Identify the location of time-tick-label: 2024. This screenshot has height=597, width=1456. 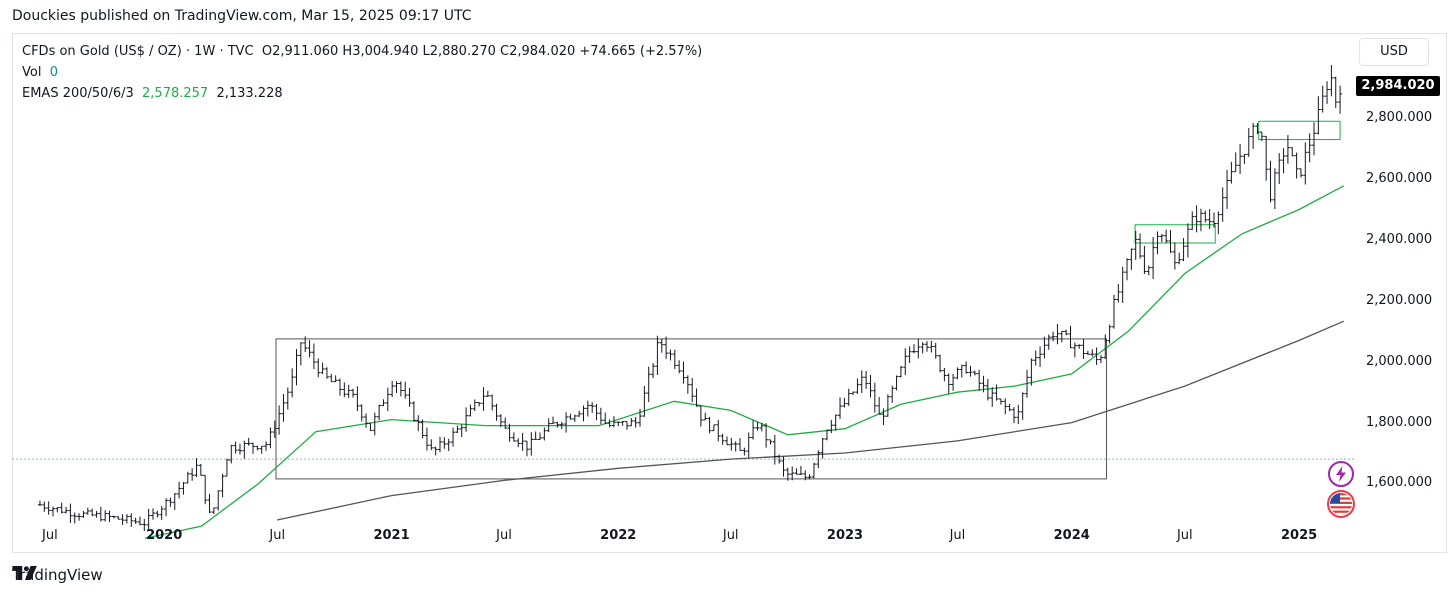
(1071, 535).